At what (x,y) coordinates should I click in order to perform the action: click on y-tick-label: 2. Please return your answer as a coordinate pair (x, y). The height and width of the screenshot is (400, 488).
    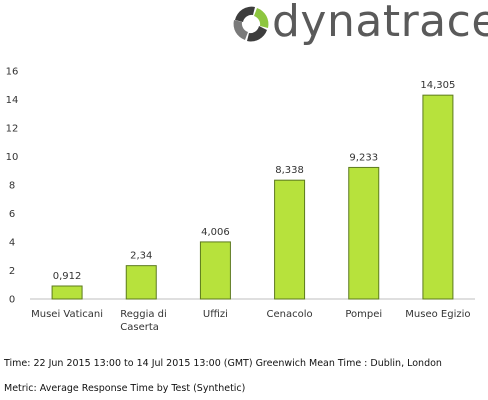
    Looking at the image, I should click on (12, 271).